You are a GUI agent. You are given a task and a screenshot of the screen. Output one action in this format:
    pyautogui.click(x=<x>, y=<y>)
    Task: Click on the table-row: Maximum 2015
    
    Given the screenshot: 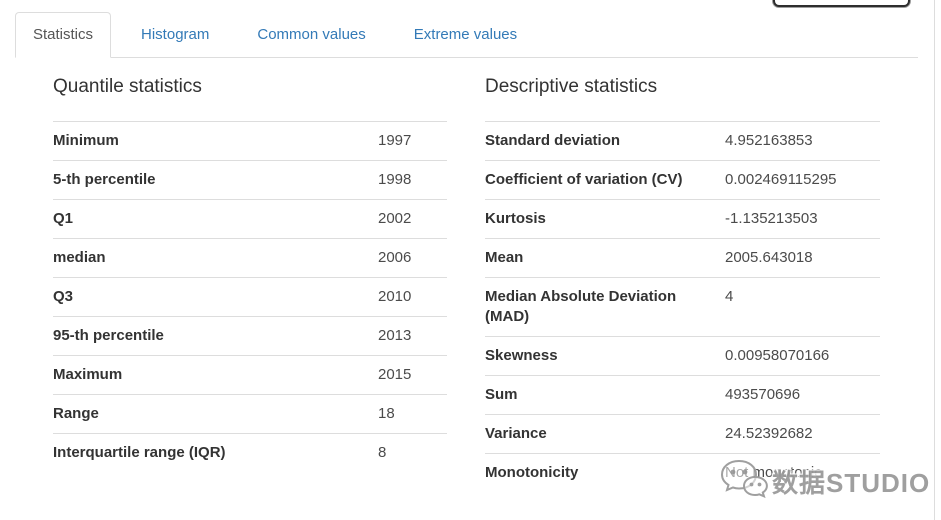 What is the action you would take?
    pyautogui.click(x=250, y=375)
    